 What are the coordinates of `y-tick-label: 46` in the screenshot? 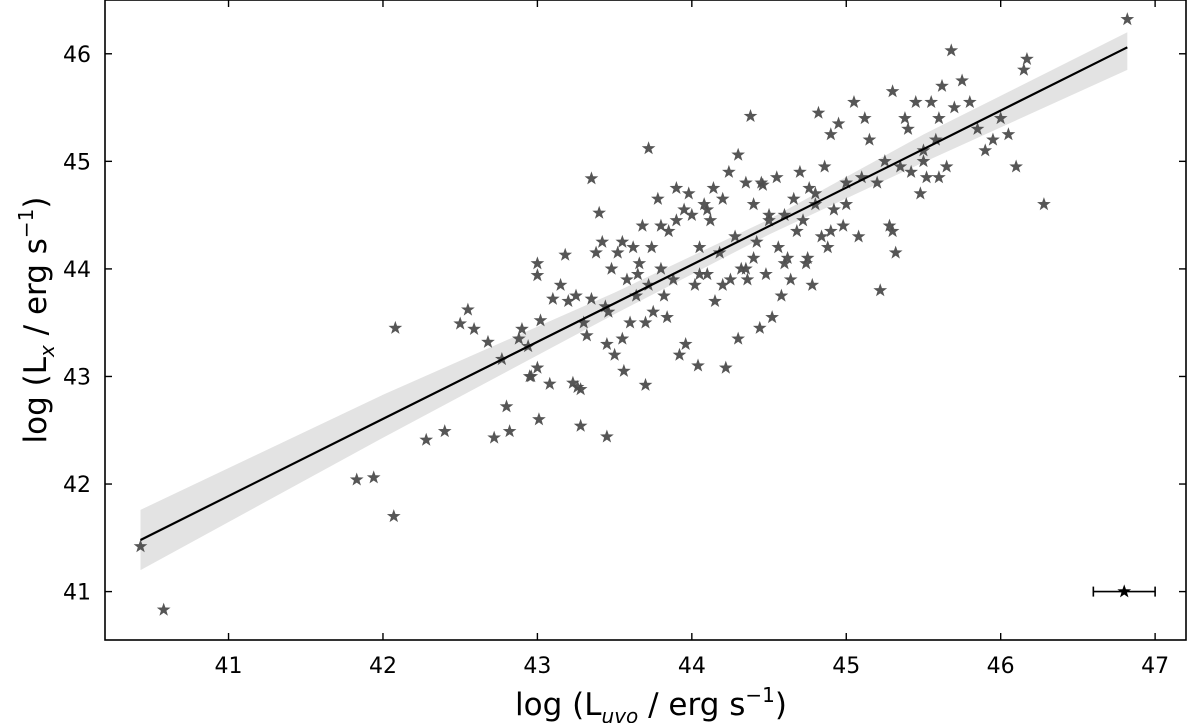 It's located at (77, 55).